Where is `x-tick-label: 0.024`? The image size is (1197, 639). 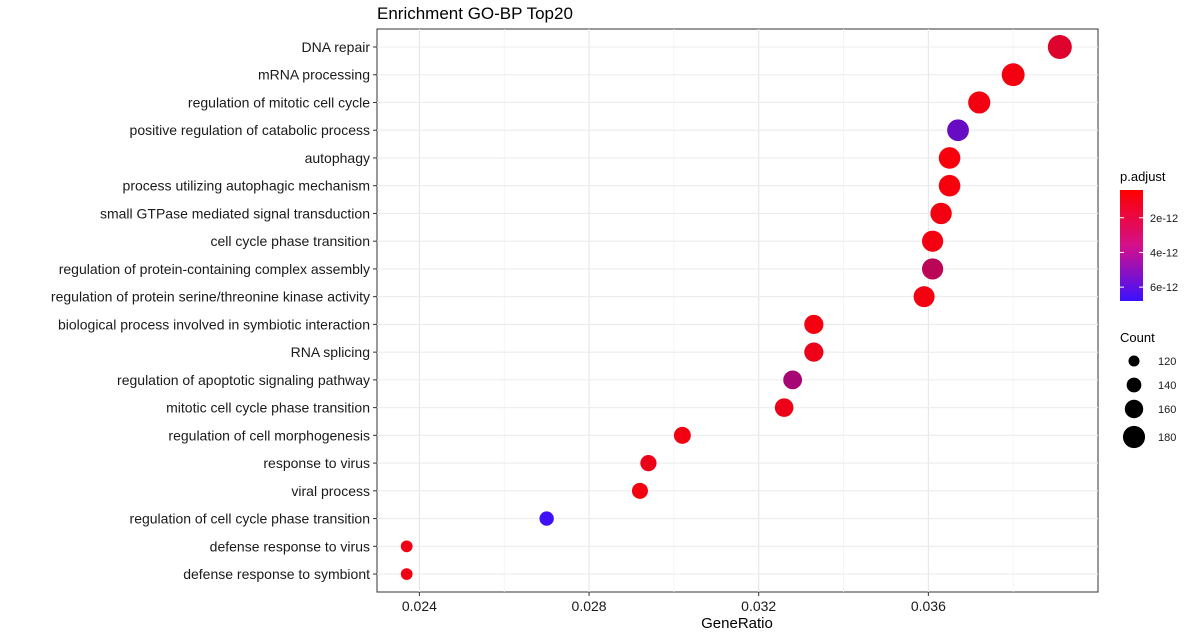
x-tick-label: 0.024 is located at coordinates (419, 606).